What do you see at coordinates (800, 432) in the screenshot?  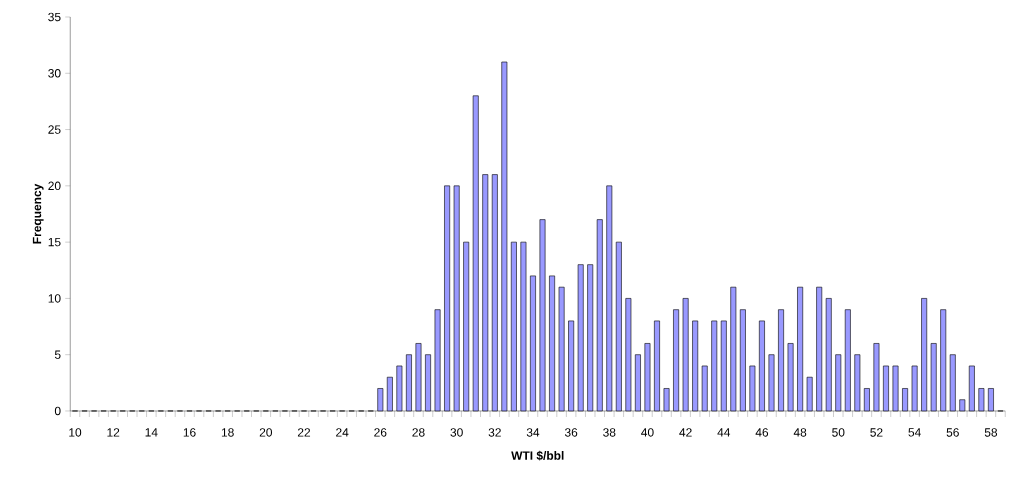 I see `x-tick-label: 48` at bounding box center [800, 432].